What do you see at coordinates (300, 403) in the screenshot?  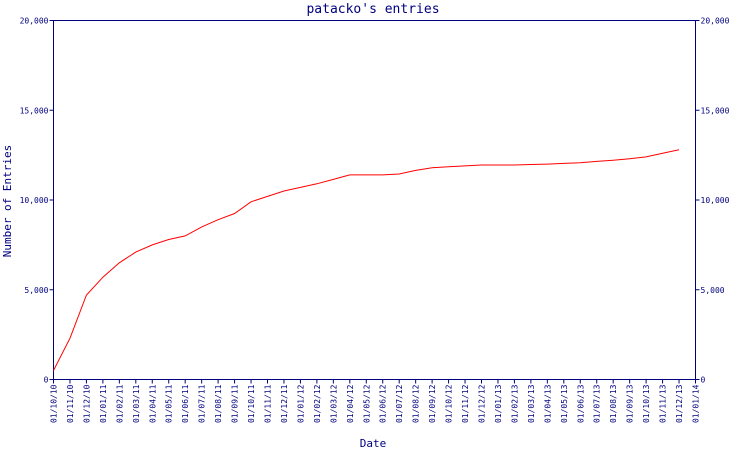 I see `x-tick-label: 01/01/12` at bounding box center [300, 403].